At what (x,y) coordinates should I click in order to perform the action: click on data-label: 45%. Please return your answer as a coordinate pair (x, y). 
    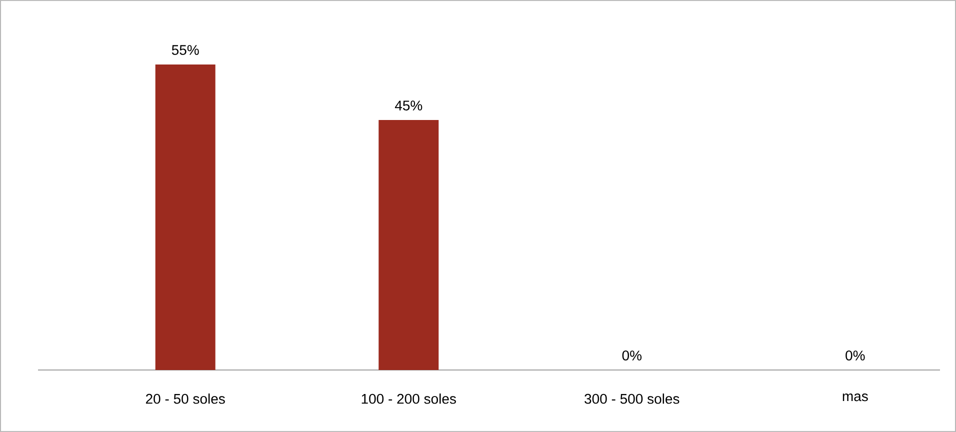
    Looking at the image, I should click on (408, 105).